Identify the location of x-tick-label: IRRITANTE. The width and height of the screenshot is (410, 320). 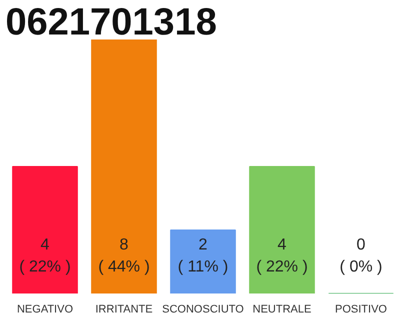
(124, 310).